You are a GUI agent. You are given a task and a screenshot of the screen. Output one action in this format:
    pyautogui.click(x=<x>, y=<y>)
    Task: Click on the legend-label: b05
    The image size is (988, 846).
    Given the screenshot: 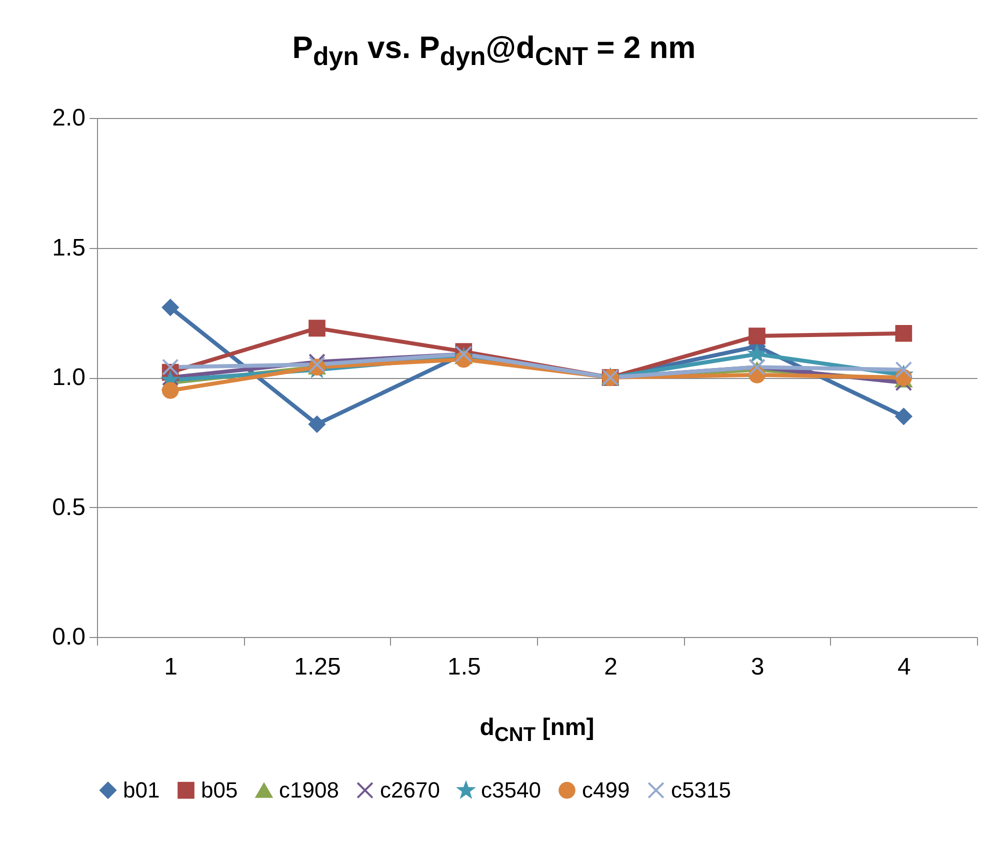 What is the action you would take?
    pyautogui.click(x=219, y=789)
    